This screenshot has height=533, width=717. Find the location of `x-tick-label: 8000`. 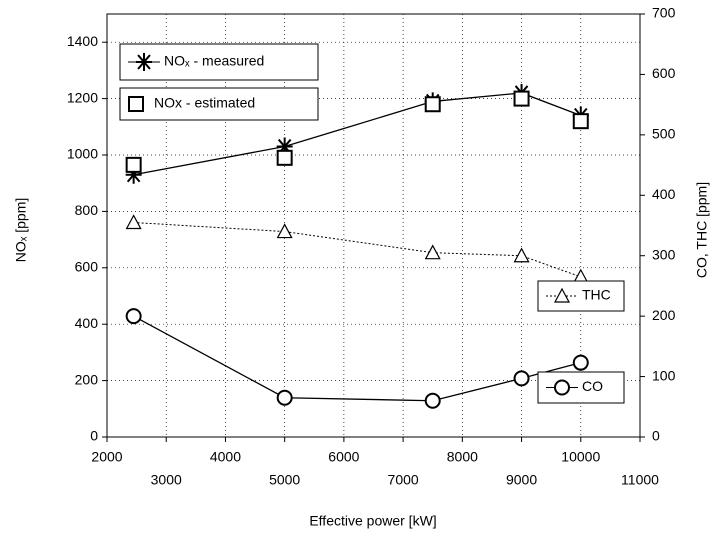

x-tick-label: 8000 is located at coordinates (462, 457).